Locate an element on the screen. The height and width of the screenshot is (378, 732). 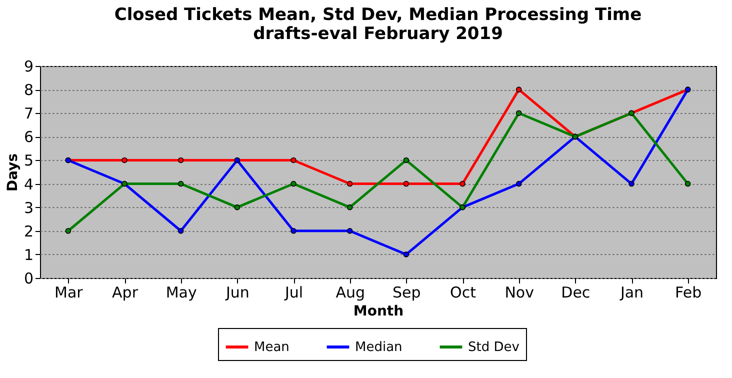
x-tick-label: Apr is located at coordinates (125, 293).